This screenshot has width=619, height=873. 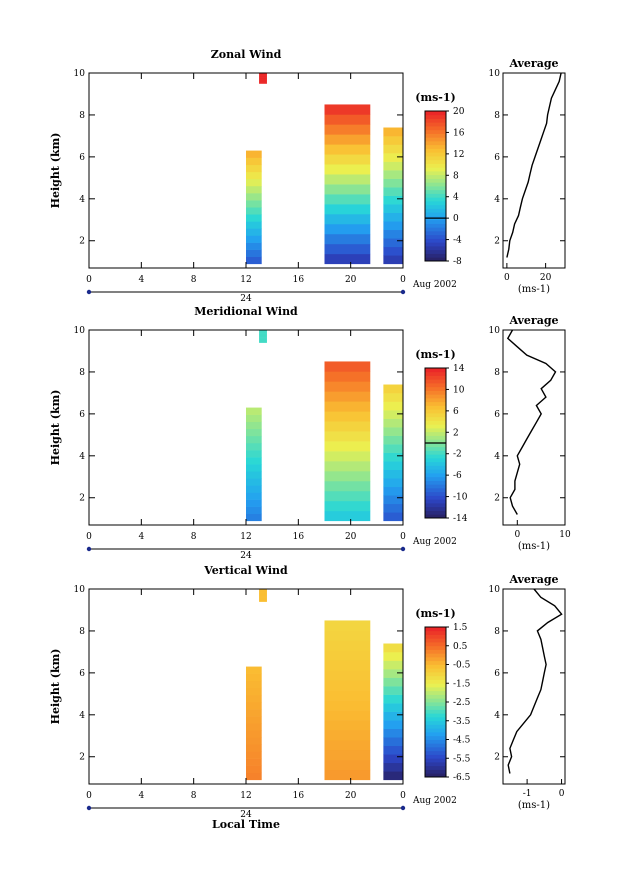 I want to click on y-tick-label: 6, so click(x=82, y=158).